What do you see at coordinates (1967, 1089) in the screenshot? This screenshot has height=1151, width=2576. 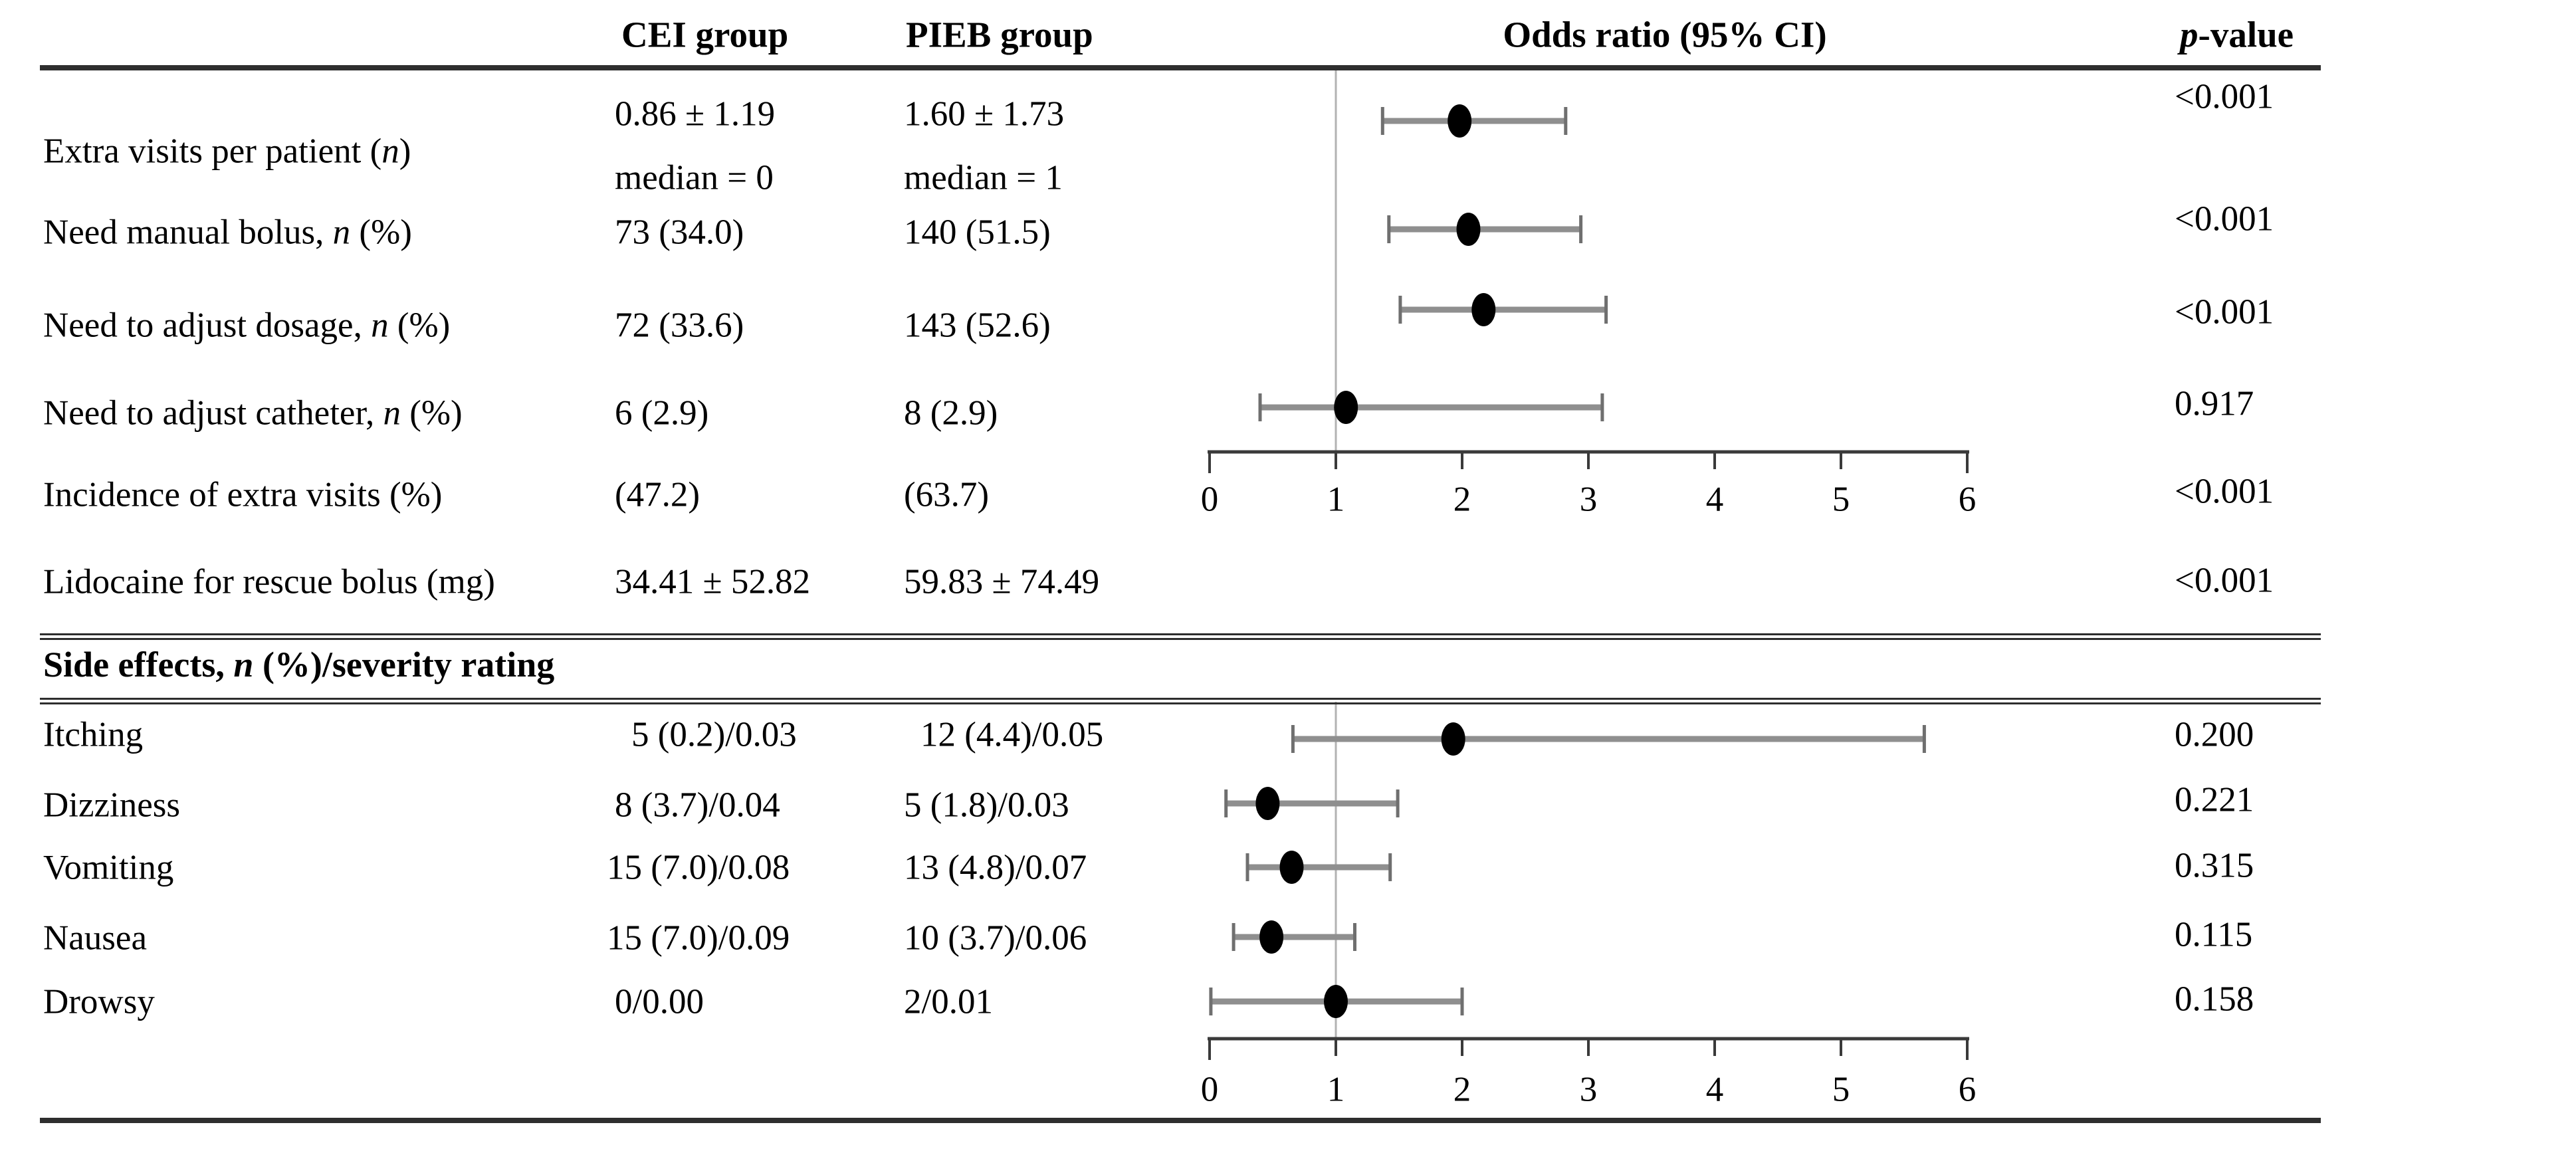 I see `axis-tick-label-panel2-6: 6` at bounding box center [1967, 1089].